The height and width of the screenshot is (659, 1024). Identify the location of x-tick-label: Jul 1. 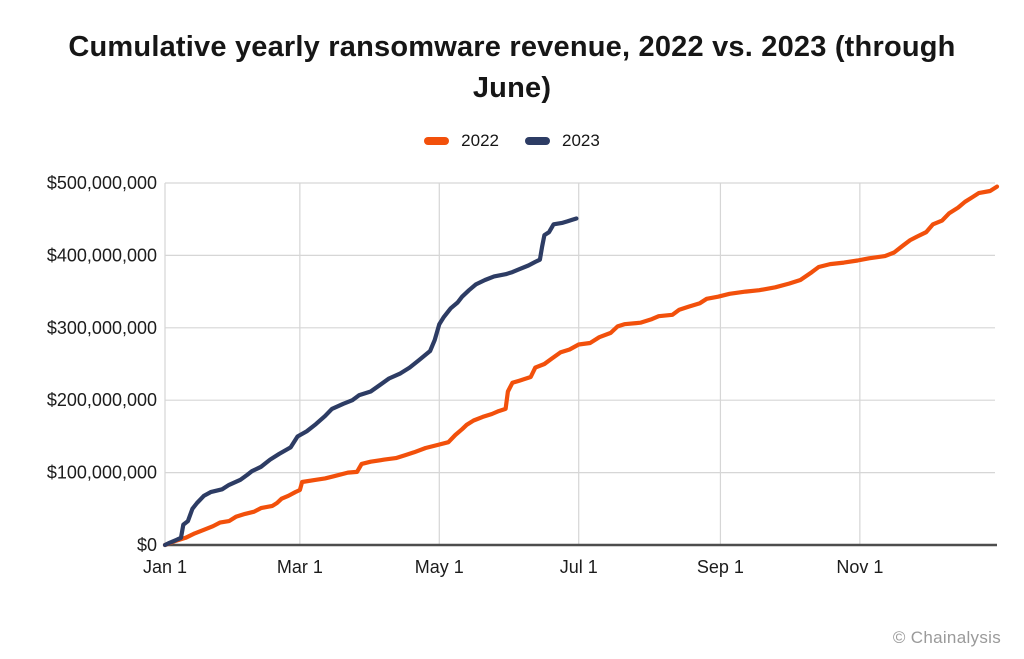
(579, 567).